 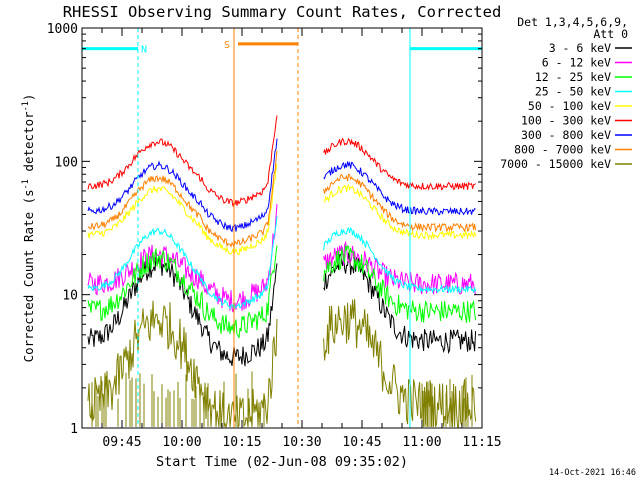 What do you see at coordinates (282, 462) in the screenshot?
I see `x-axis-label: Start Time (02-Jun-08 09:35:02)` at bounding box center [282, 462].